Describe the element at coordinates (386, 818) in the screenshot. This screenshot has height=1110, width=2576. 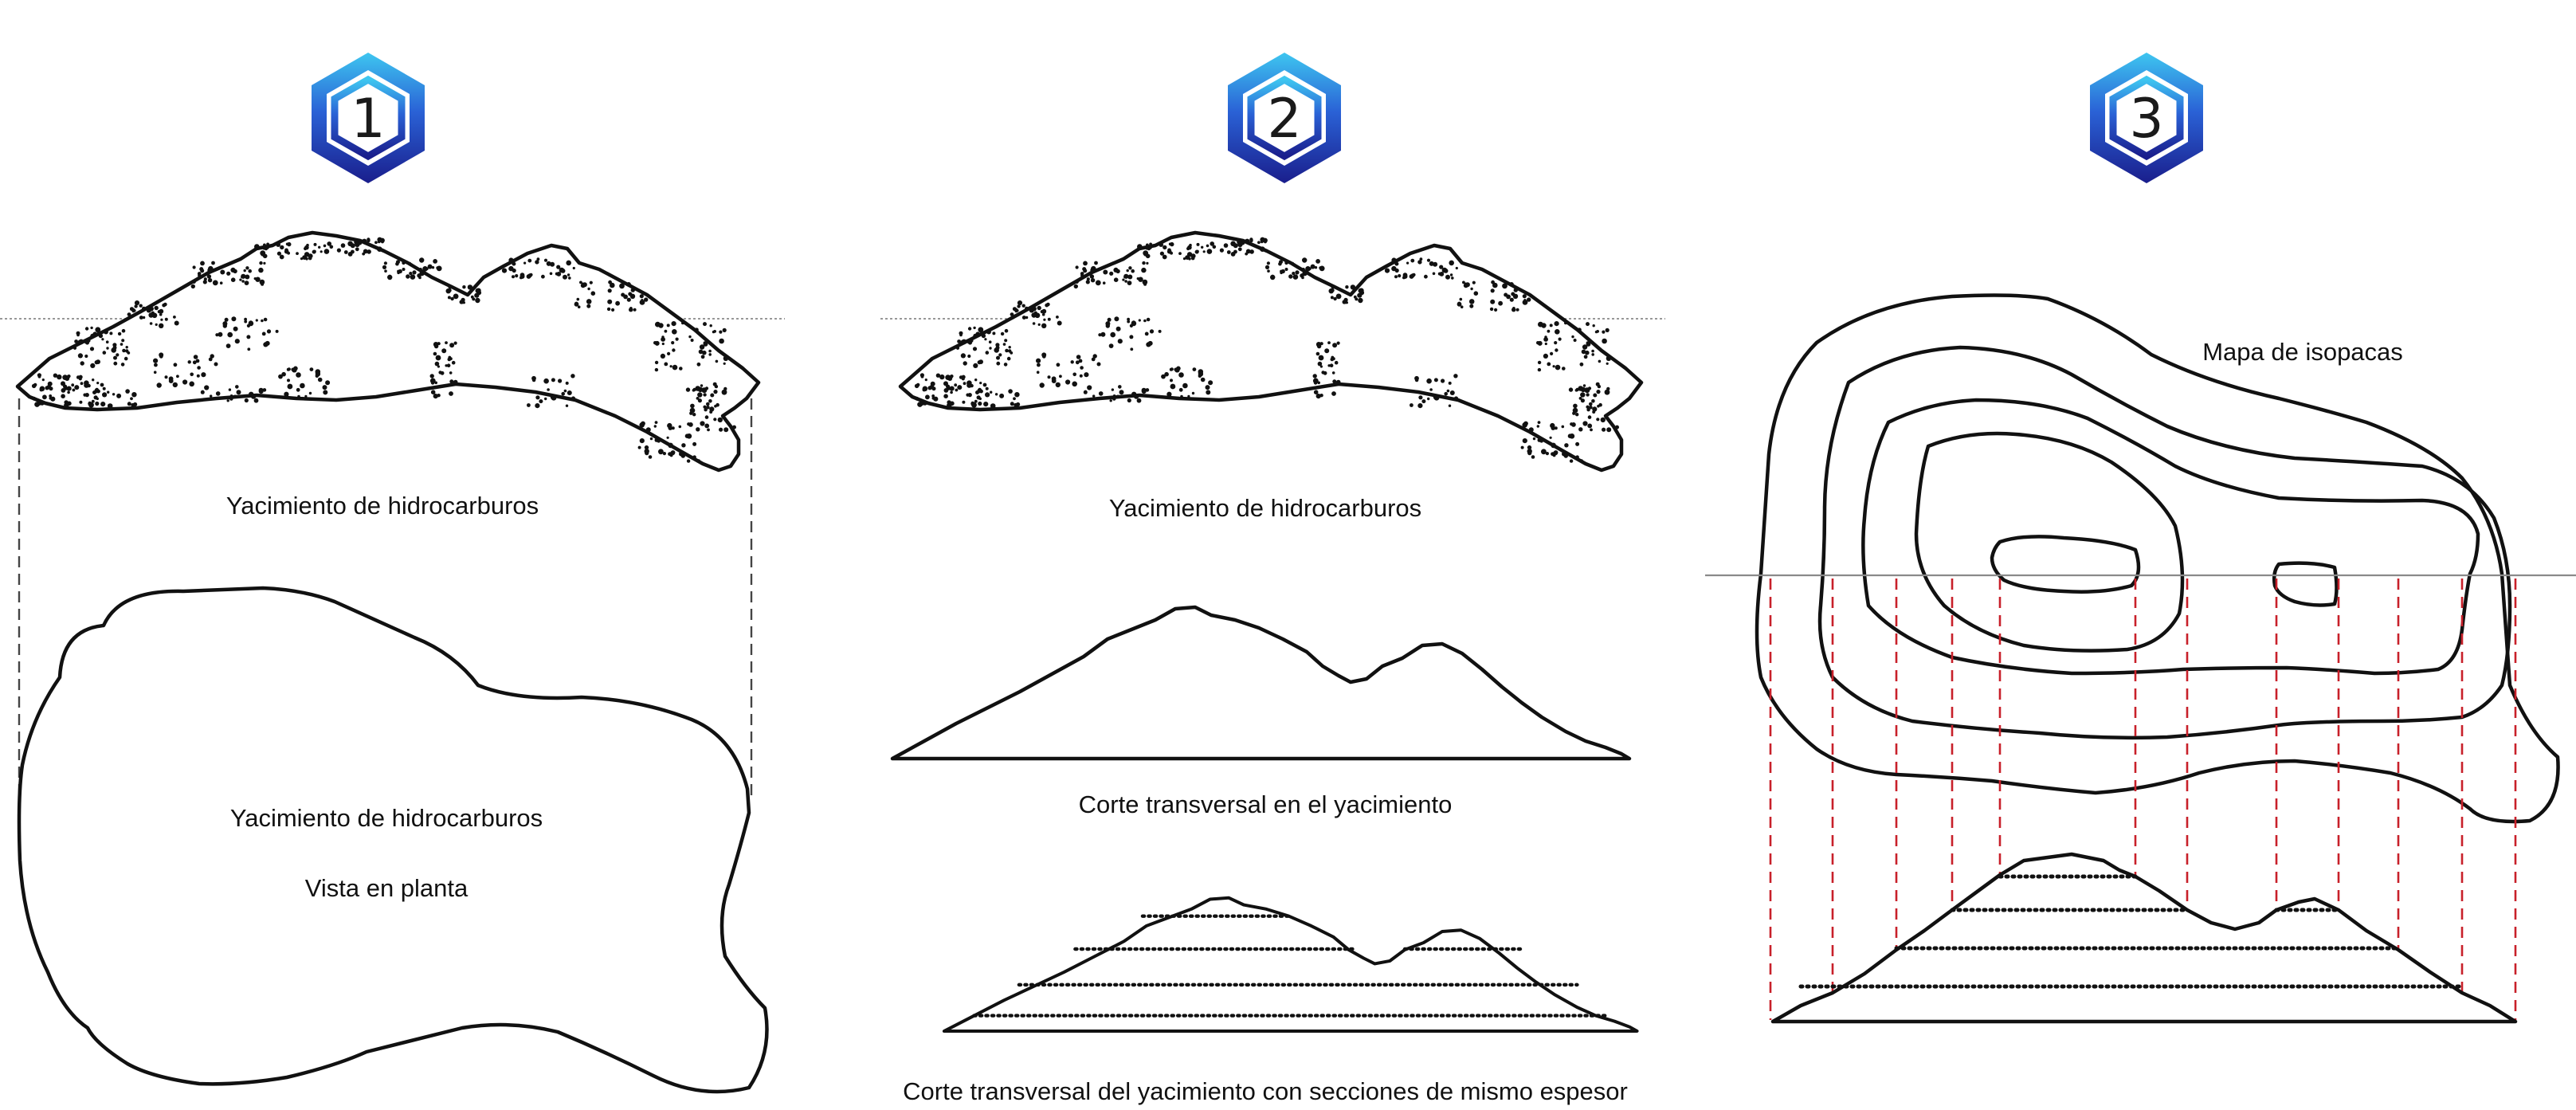
I see `plan-view-label: Yacimiento de hidrocarburos` at that location.